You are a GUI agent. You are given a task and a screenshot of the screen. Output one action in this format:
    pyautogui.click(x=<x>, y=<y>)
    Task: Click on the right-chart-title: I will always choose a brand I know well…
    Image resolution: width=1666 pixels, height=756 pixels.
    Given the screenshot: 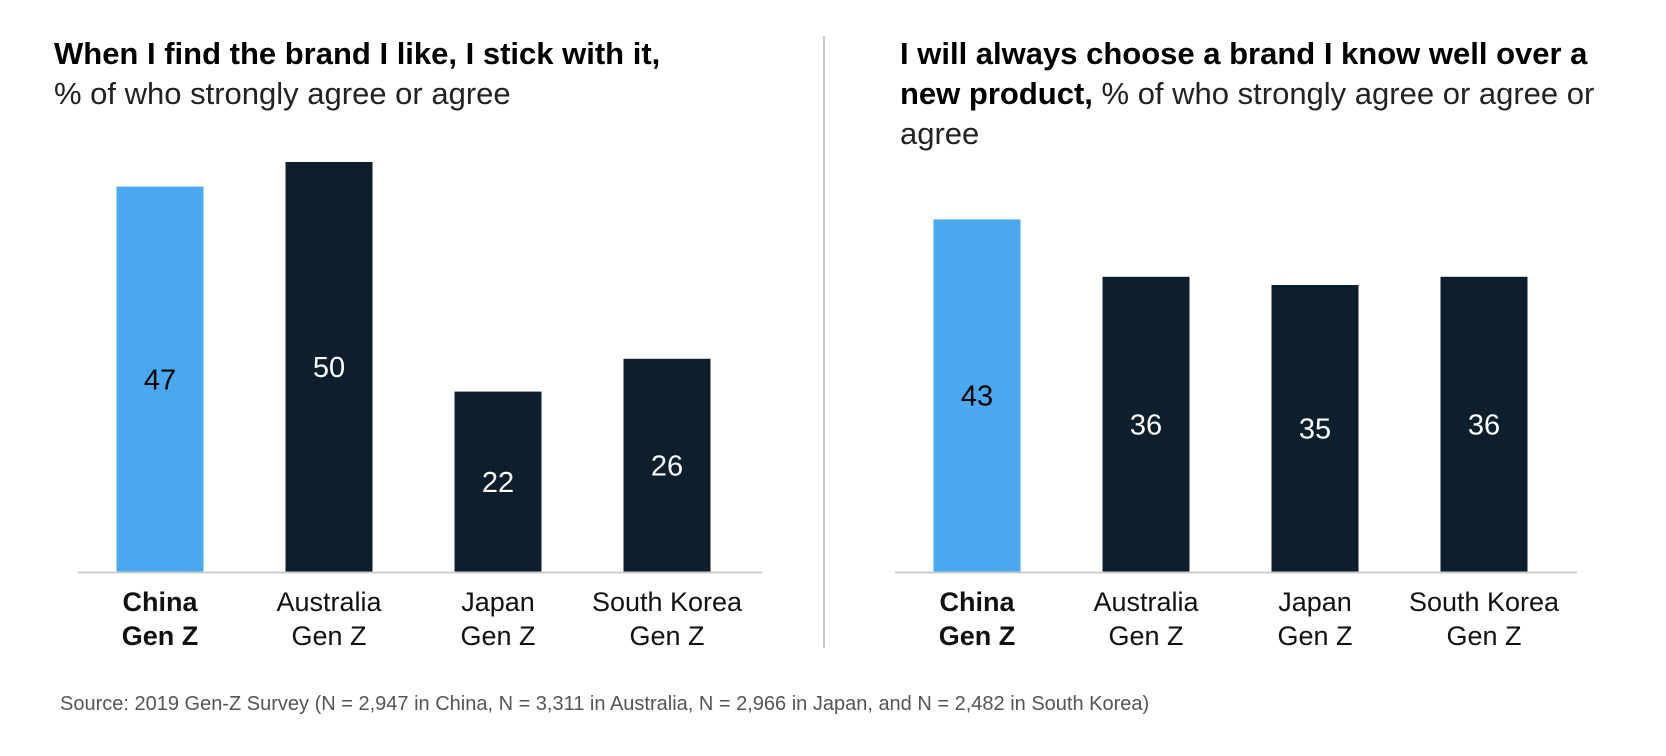 What is the action you would take?
    pyautogui.click(x=1260, y=94)
    